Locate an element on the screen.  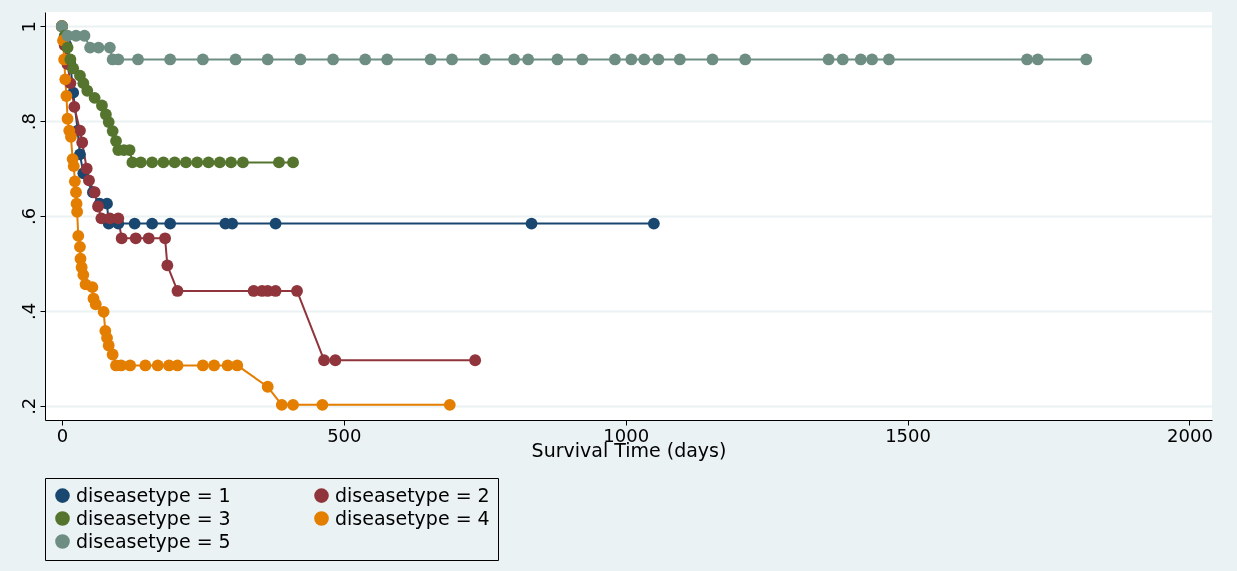
x-tick-label: 2000 is located at coordinates (1190, 435).